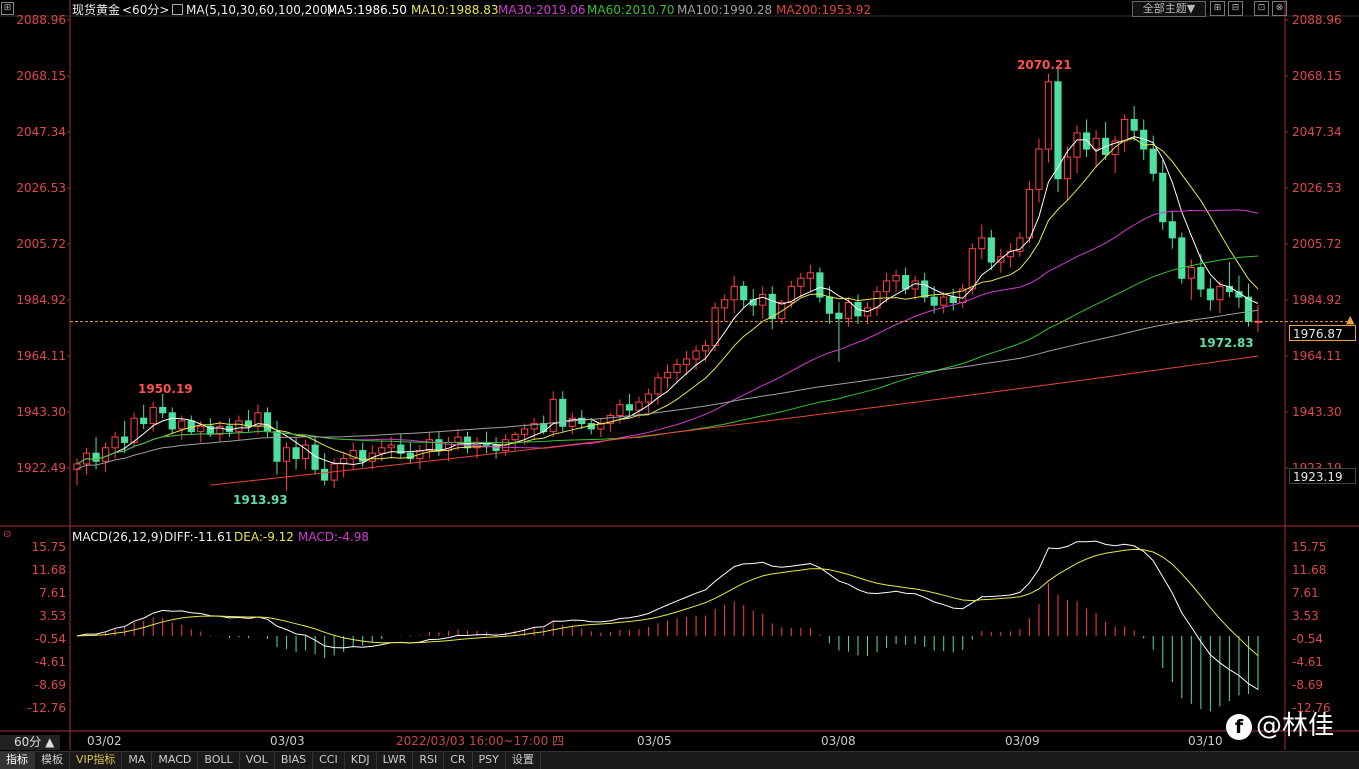 This screenshot has width=1359, height=769. Describe the element at coordinates (41, 132) in the screenshot. I see `price-tick-label: 2047.34` at that location.